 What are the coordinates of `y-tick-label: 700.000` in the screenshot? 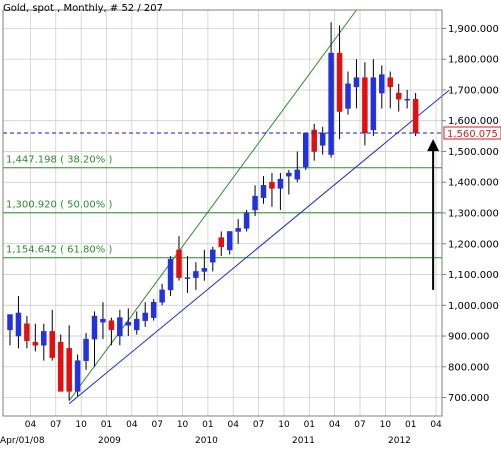 It's located at (468, 398).